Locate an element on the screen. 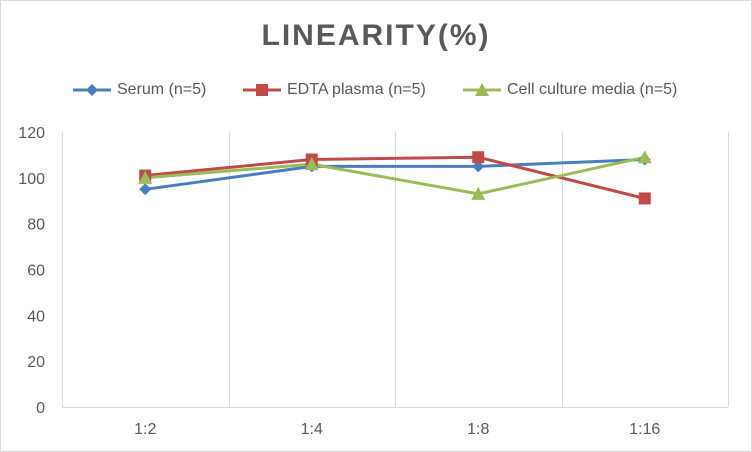 Image resolution: width=752 pixels, height=452 pixels. legend-label-cell-culture-media: Cell culture media (n=5) is located at coordinates (592, 89).